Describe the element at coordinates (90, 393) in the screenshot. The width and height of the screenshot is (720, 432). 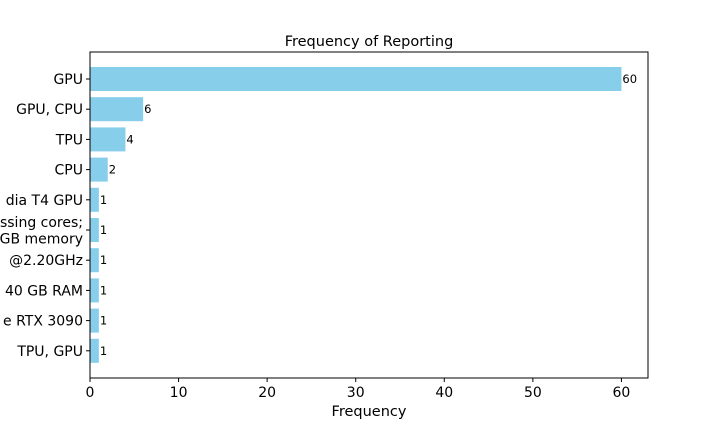
I see `x-tick-label: 0` at that location.